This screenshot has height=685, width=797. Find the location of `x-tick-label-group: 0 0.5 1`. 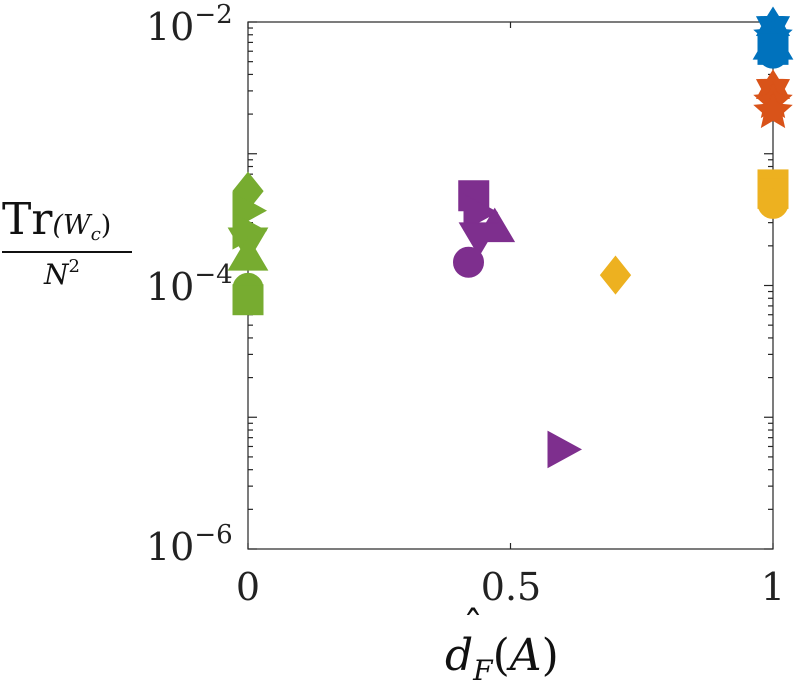

x-tick-label-group: 0 0.5 1 is located at coordinates (510, 587).